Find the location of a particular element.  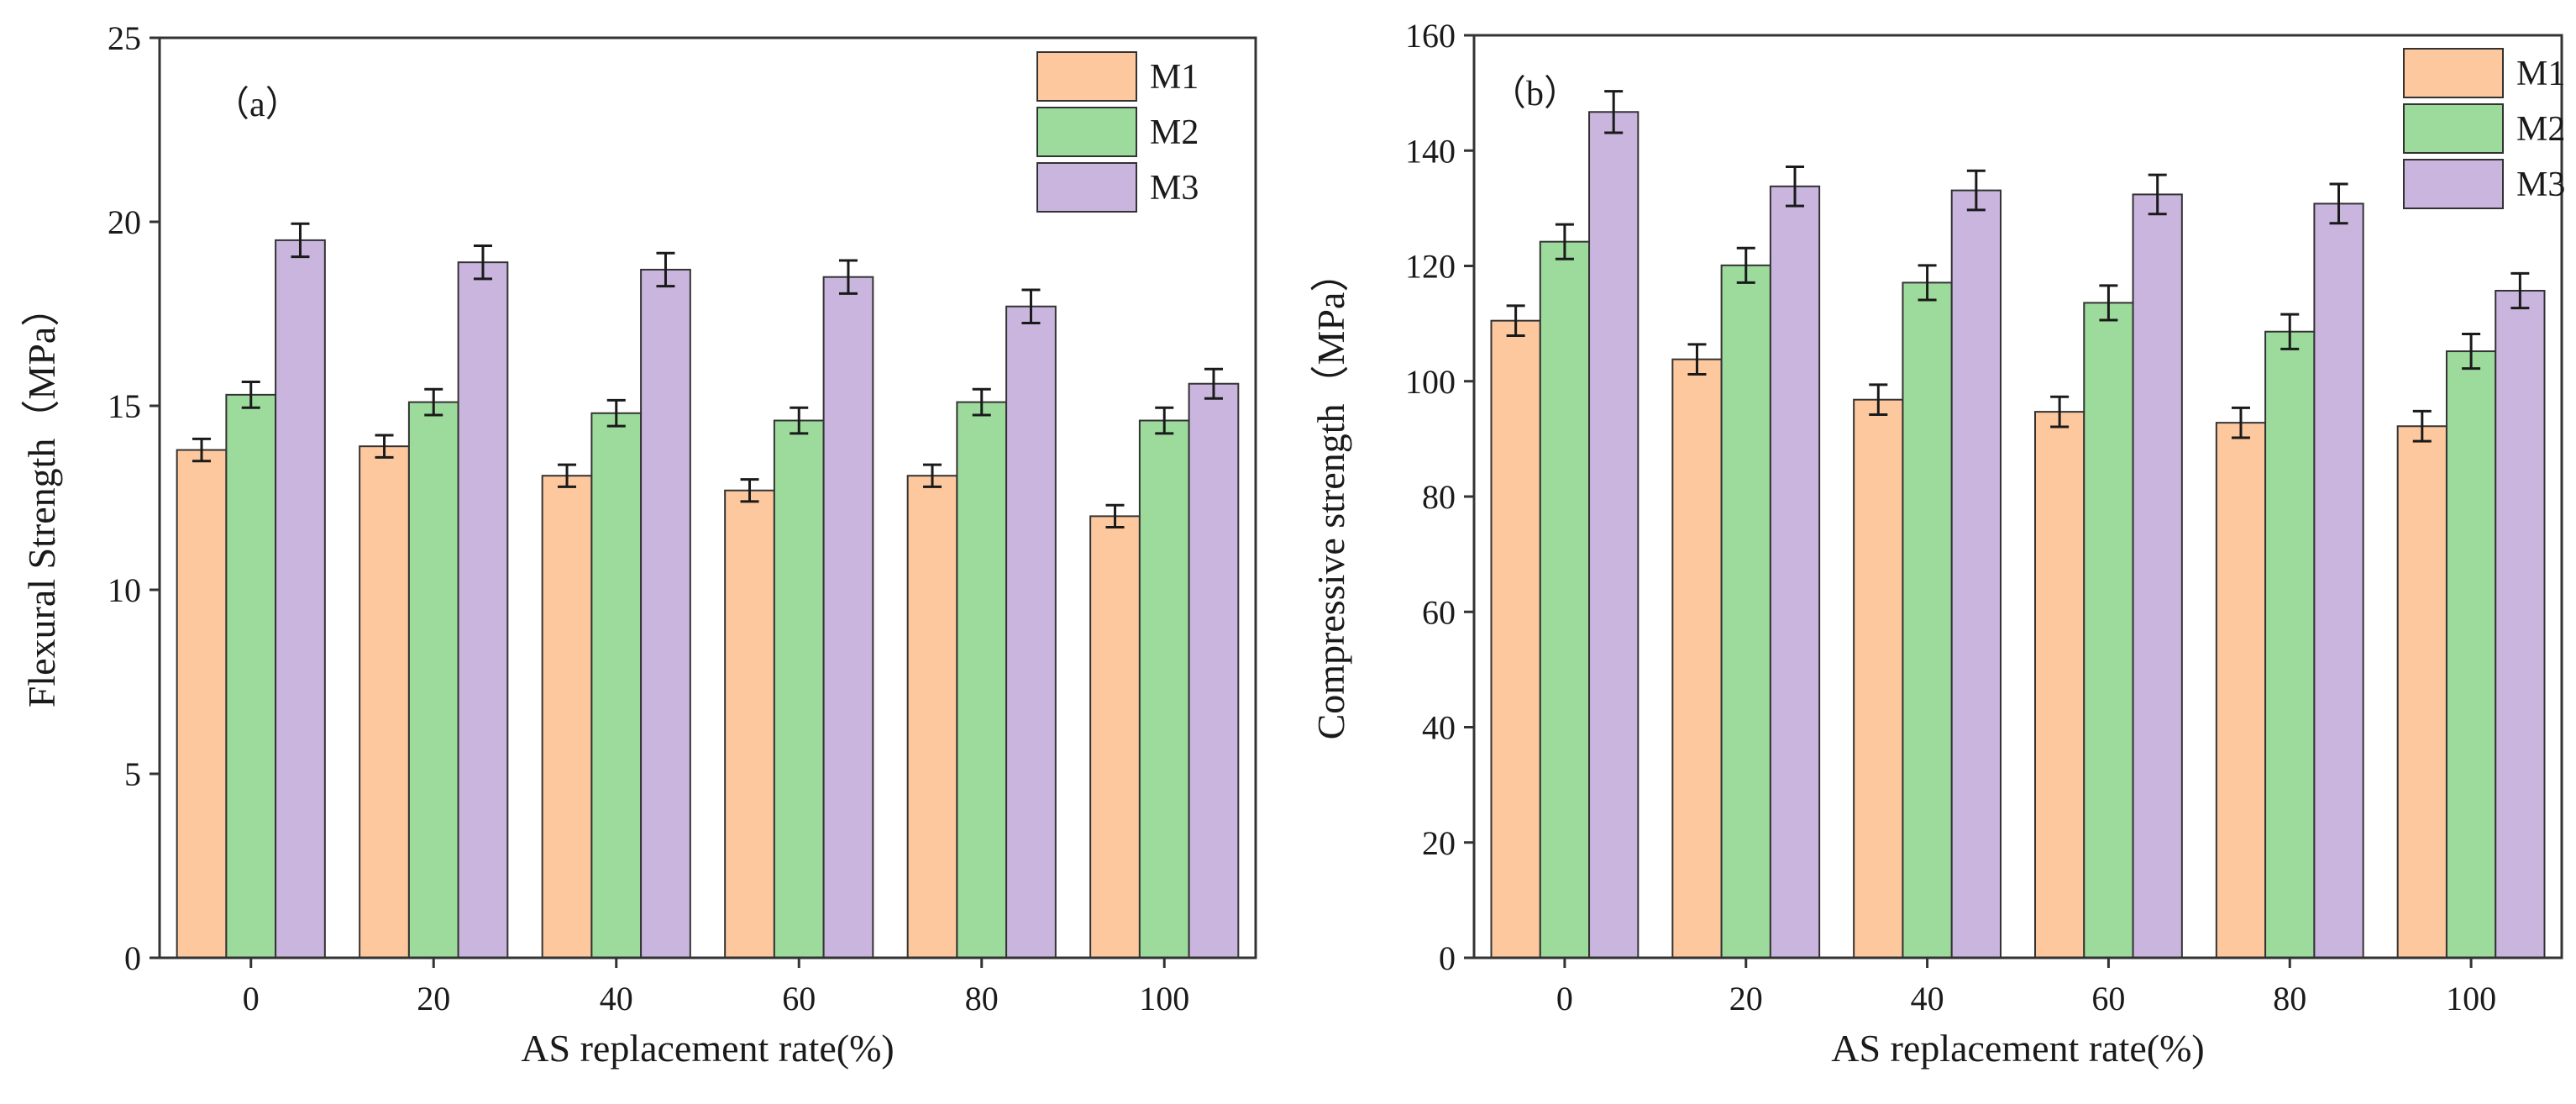

panel-label: （b） is located at coordinates (1535, 94).